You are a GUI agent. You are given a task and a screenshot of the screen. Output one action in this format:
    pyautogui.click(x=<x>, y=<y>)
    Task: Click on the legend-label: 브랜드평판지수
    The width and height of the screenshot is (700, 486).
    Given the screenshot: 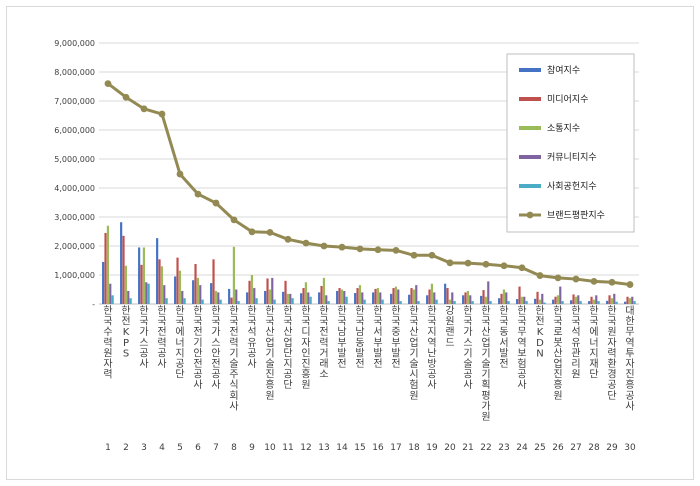 What is the action you would take?
    pyautogui.click(x=576, y=215)
    